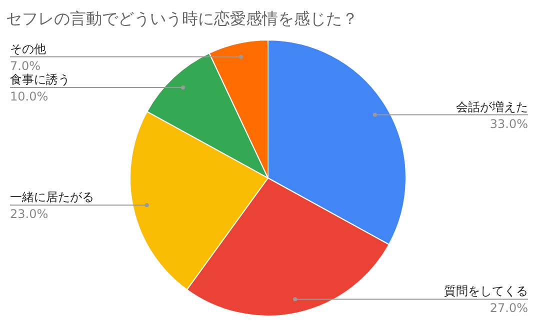 The height and width of the screenshot is (322, 540). Describe the element at coordinates (492, 107) in the screenshot. I see `slice-label: 会話が増えた` at that location.